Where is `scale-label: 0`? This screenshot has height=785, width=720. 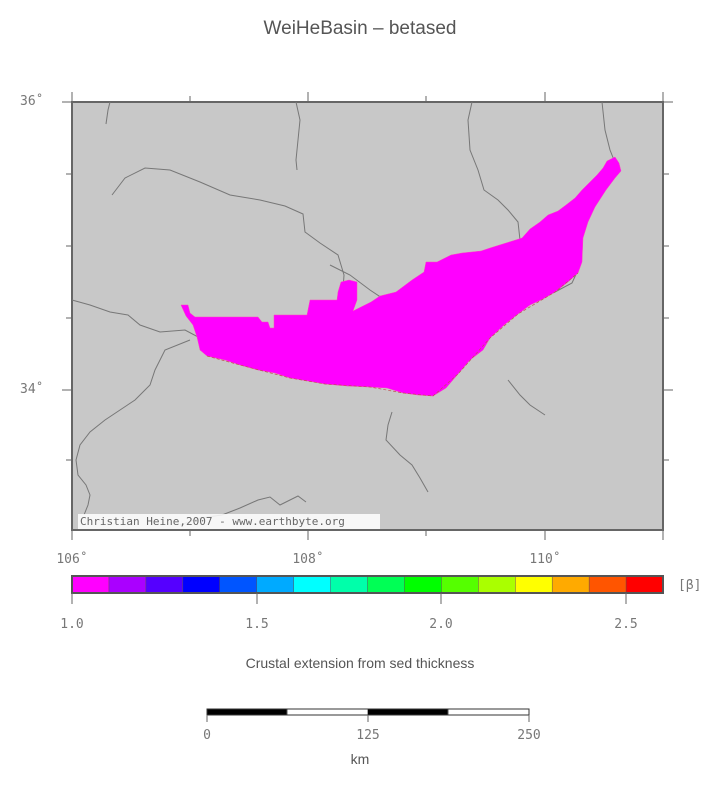
scale-label: 0 is located at coordinates (207, 735).